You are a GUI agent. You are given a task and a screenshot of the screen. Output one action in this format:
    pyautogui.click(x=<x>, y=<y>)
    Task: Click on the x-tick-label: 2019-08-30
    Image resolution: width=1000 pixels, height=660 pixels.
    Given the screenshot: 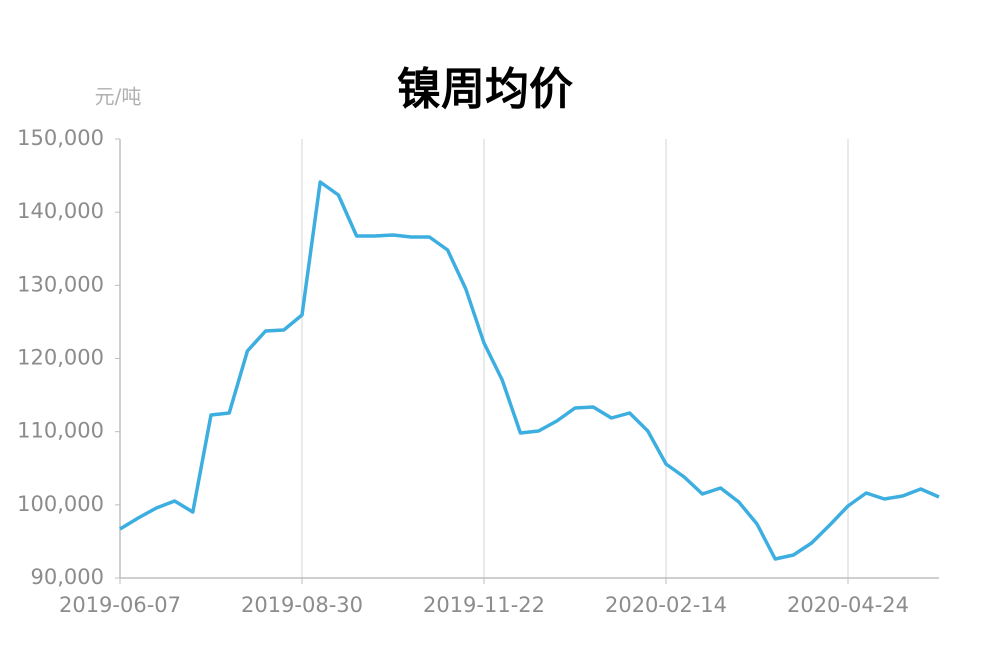 What is the action you would take?
    pyautogui.click(x=302, y=605)
    